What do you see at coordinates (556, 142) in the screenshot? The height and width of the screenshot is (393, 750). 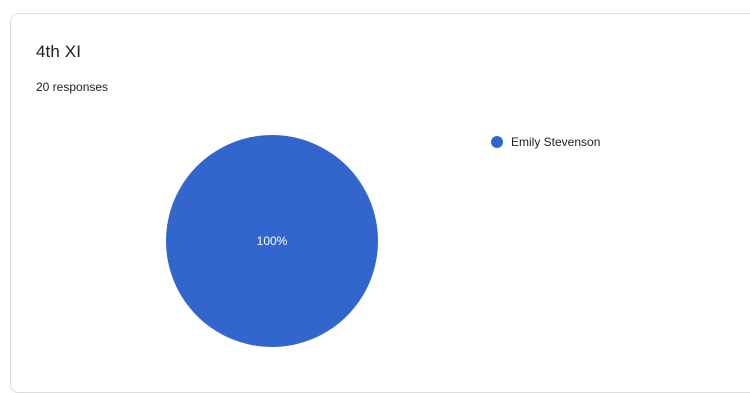 I see `legend-label-emily-stevenson: Emily Stevenson` at bounding box center [556, 142].